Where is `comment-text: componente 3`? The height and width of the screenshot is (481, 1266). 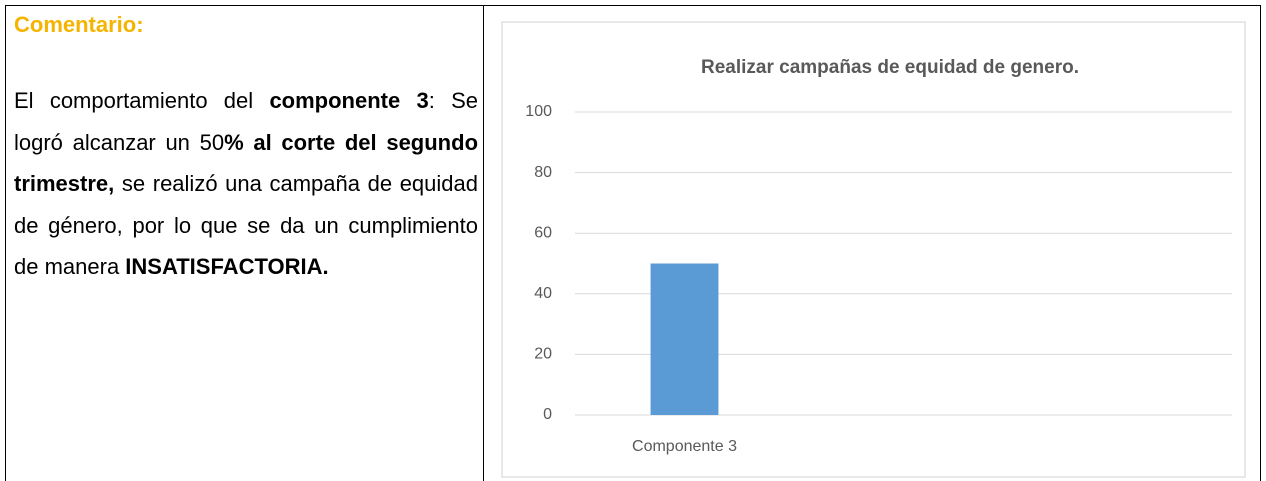 comment-text: componente 3 is located at coordinates (349, 100).